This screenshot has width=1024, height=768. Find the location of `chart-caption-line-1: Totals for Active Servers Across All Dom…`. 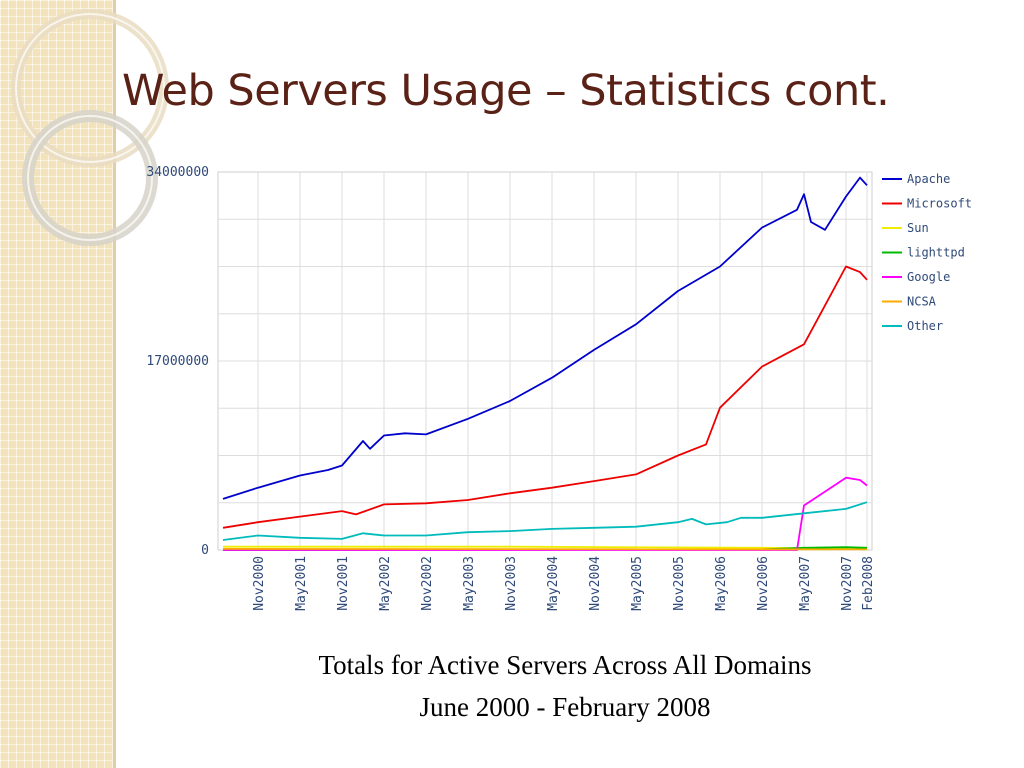

chart-caption-line-1: Totals for Active Servers Across All Dom… is located at coordinates (565, 665).